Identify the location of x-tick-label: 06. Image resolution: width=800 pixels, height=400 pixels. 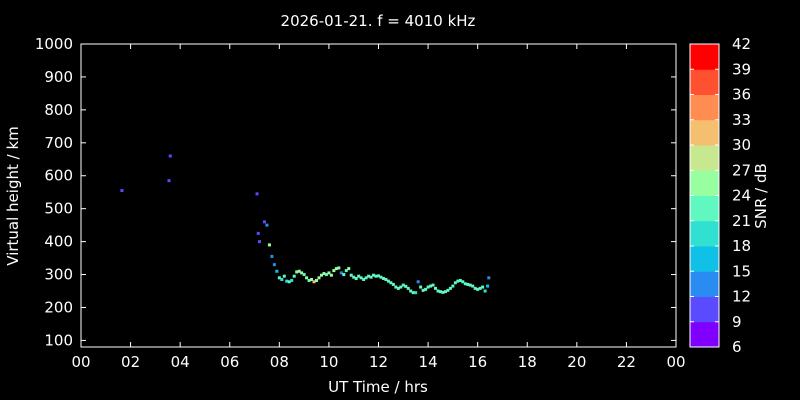
(229, 362).